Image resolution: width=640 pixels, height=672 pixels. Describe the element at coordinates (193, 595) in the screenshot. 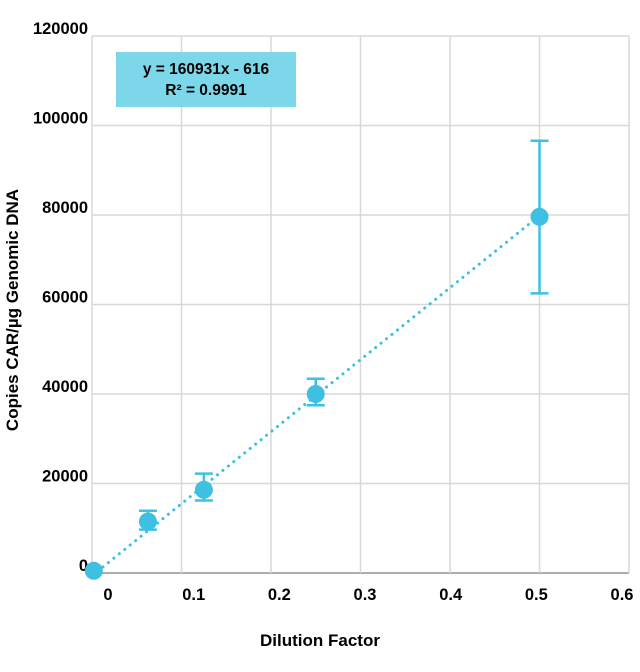

I see `x-tick-label: 0.1` at that location.